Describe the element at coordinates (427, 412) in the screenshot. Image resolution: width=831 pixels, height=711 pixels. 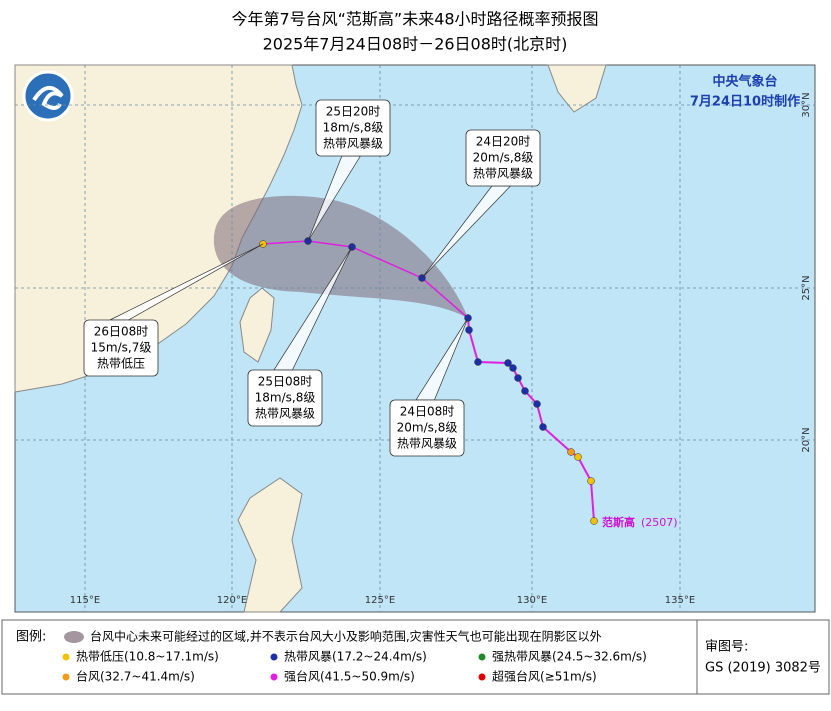
I see `callout-time: 24日08时` at that location.